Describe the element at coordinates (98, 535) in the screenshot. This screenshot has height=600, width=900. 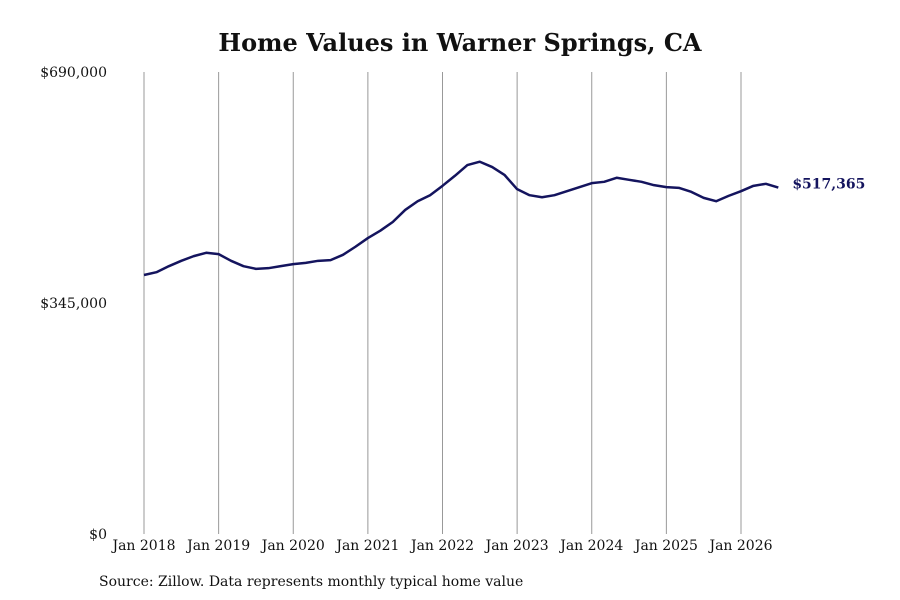
I see `y-tick-label: $0` at that location.